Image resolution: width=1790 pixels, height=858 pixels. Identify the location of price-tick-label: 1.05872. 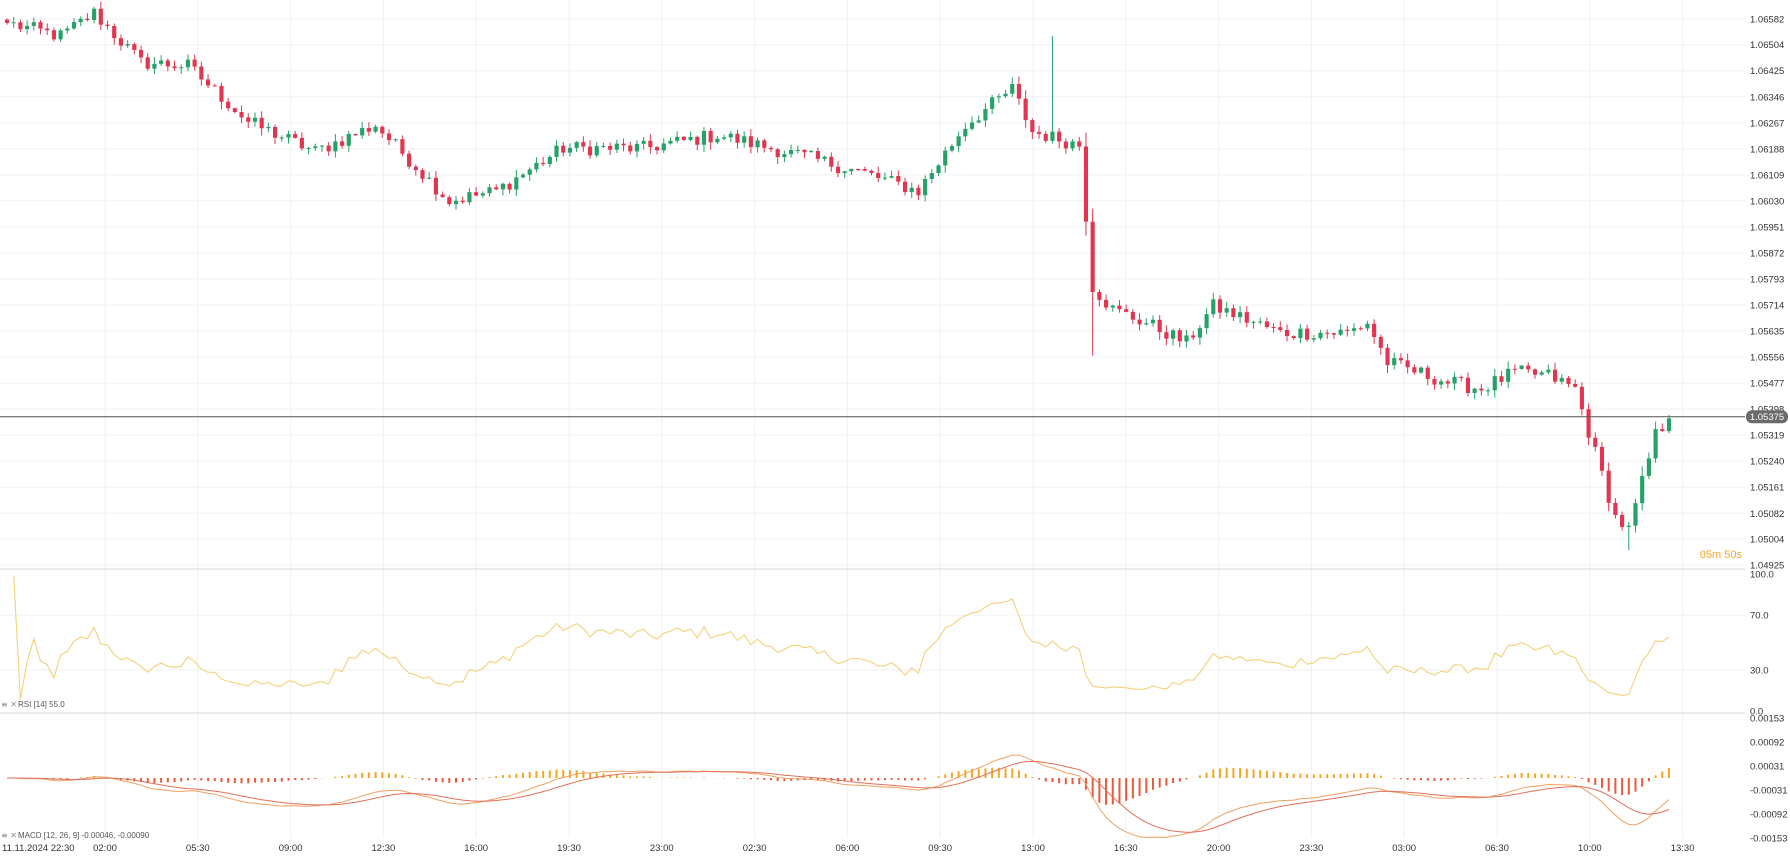
(1767, 253).